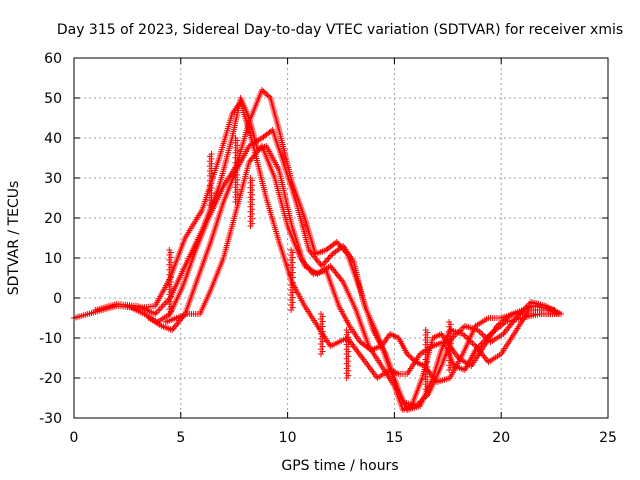  I want to click on y-tick-label: 10, so click(53, 259).